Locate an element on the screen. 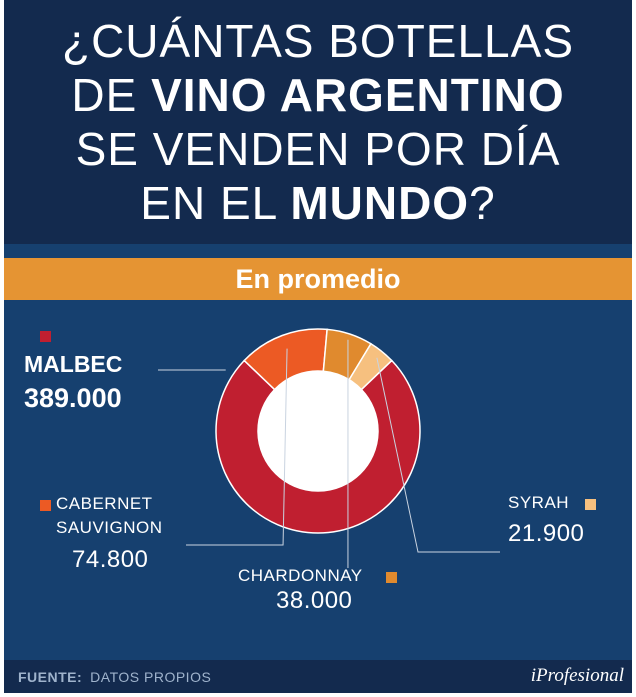 The height and width of the screenshot is (697, 636). legend-marker-chardonnay is located at coordinates (391, 578).